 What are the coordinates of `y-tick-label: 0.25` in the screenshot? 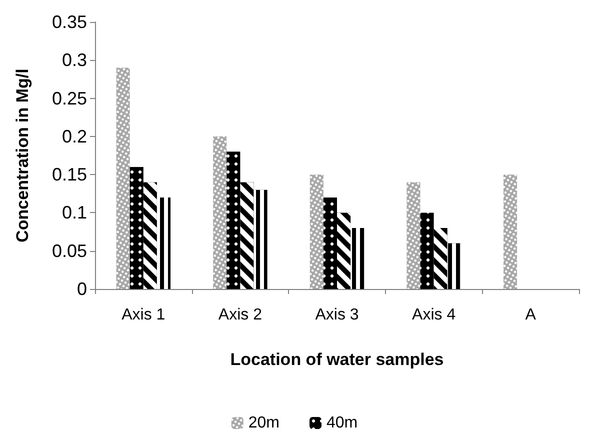 It's located at (69, 98).